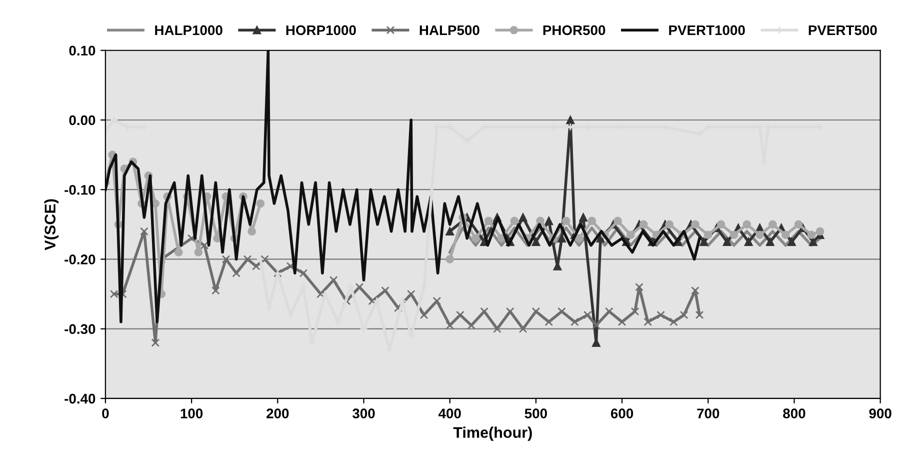 Image resolution: width=917 pixels, height=458 pixels. What do you see at coordinates (707, 30) in the screenshot?
I see `legend-label: PVERT1000` at bounding box center [707, 30].